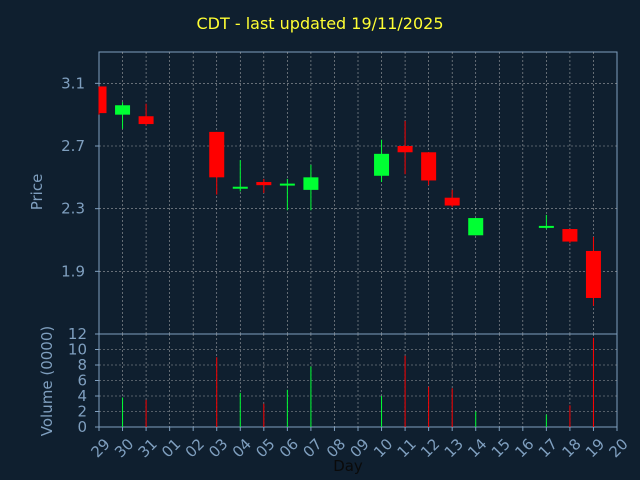 The image size is (640, 480). Describe the element at coordinates (524, 448) in the screenshot. I see `x-tick-label: 16` at that location.